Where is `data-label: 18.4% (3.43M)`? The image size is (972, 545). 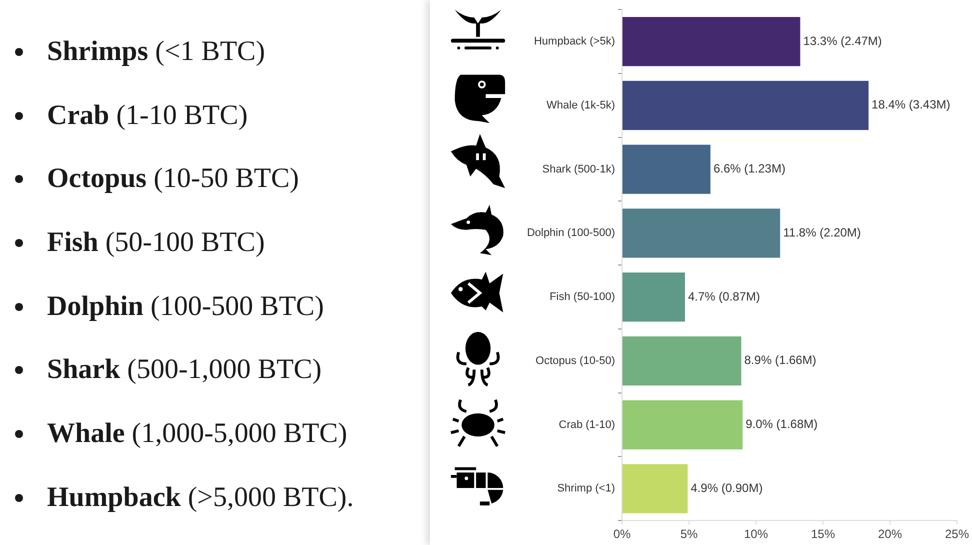
data-label: 18.4% (3.43M) is located at coordinates (911, 105).